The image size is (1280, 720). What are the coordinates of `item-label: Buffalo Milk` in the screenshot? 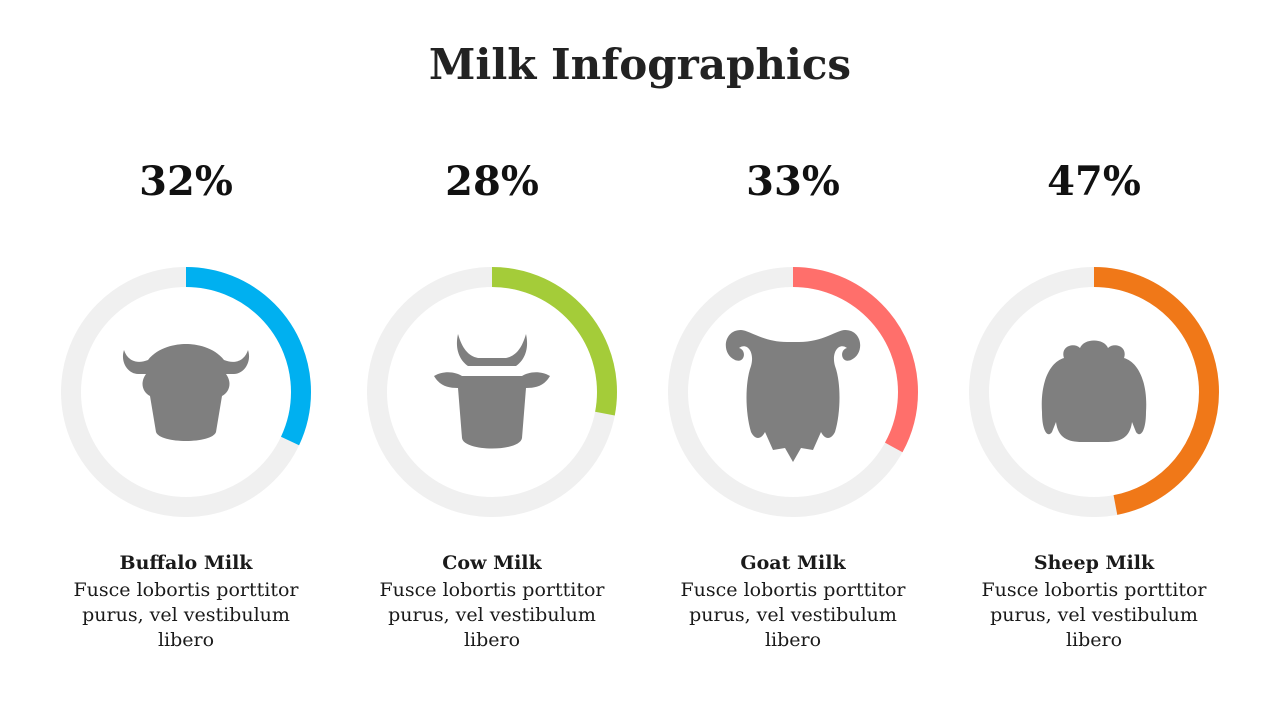 It's located at (186, 563).